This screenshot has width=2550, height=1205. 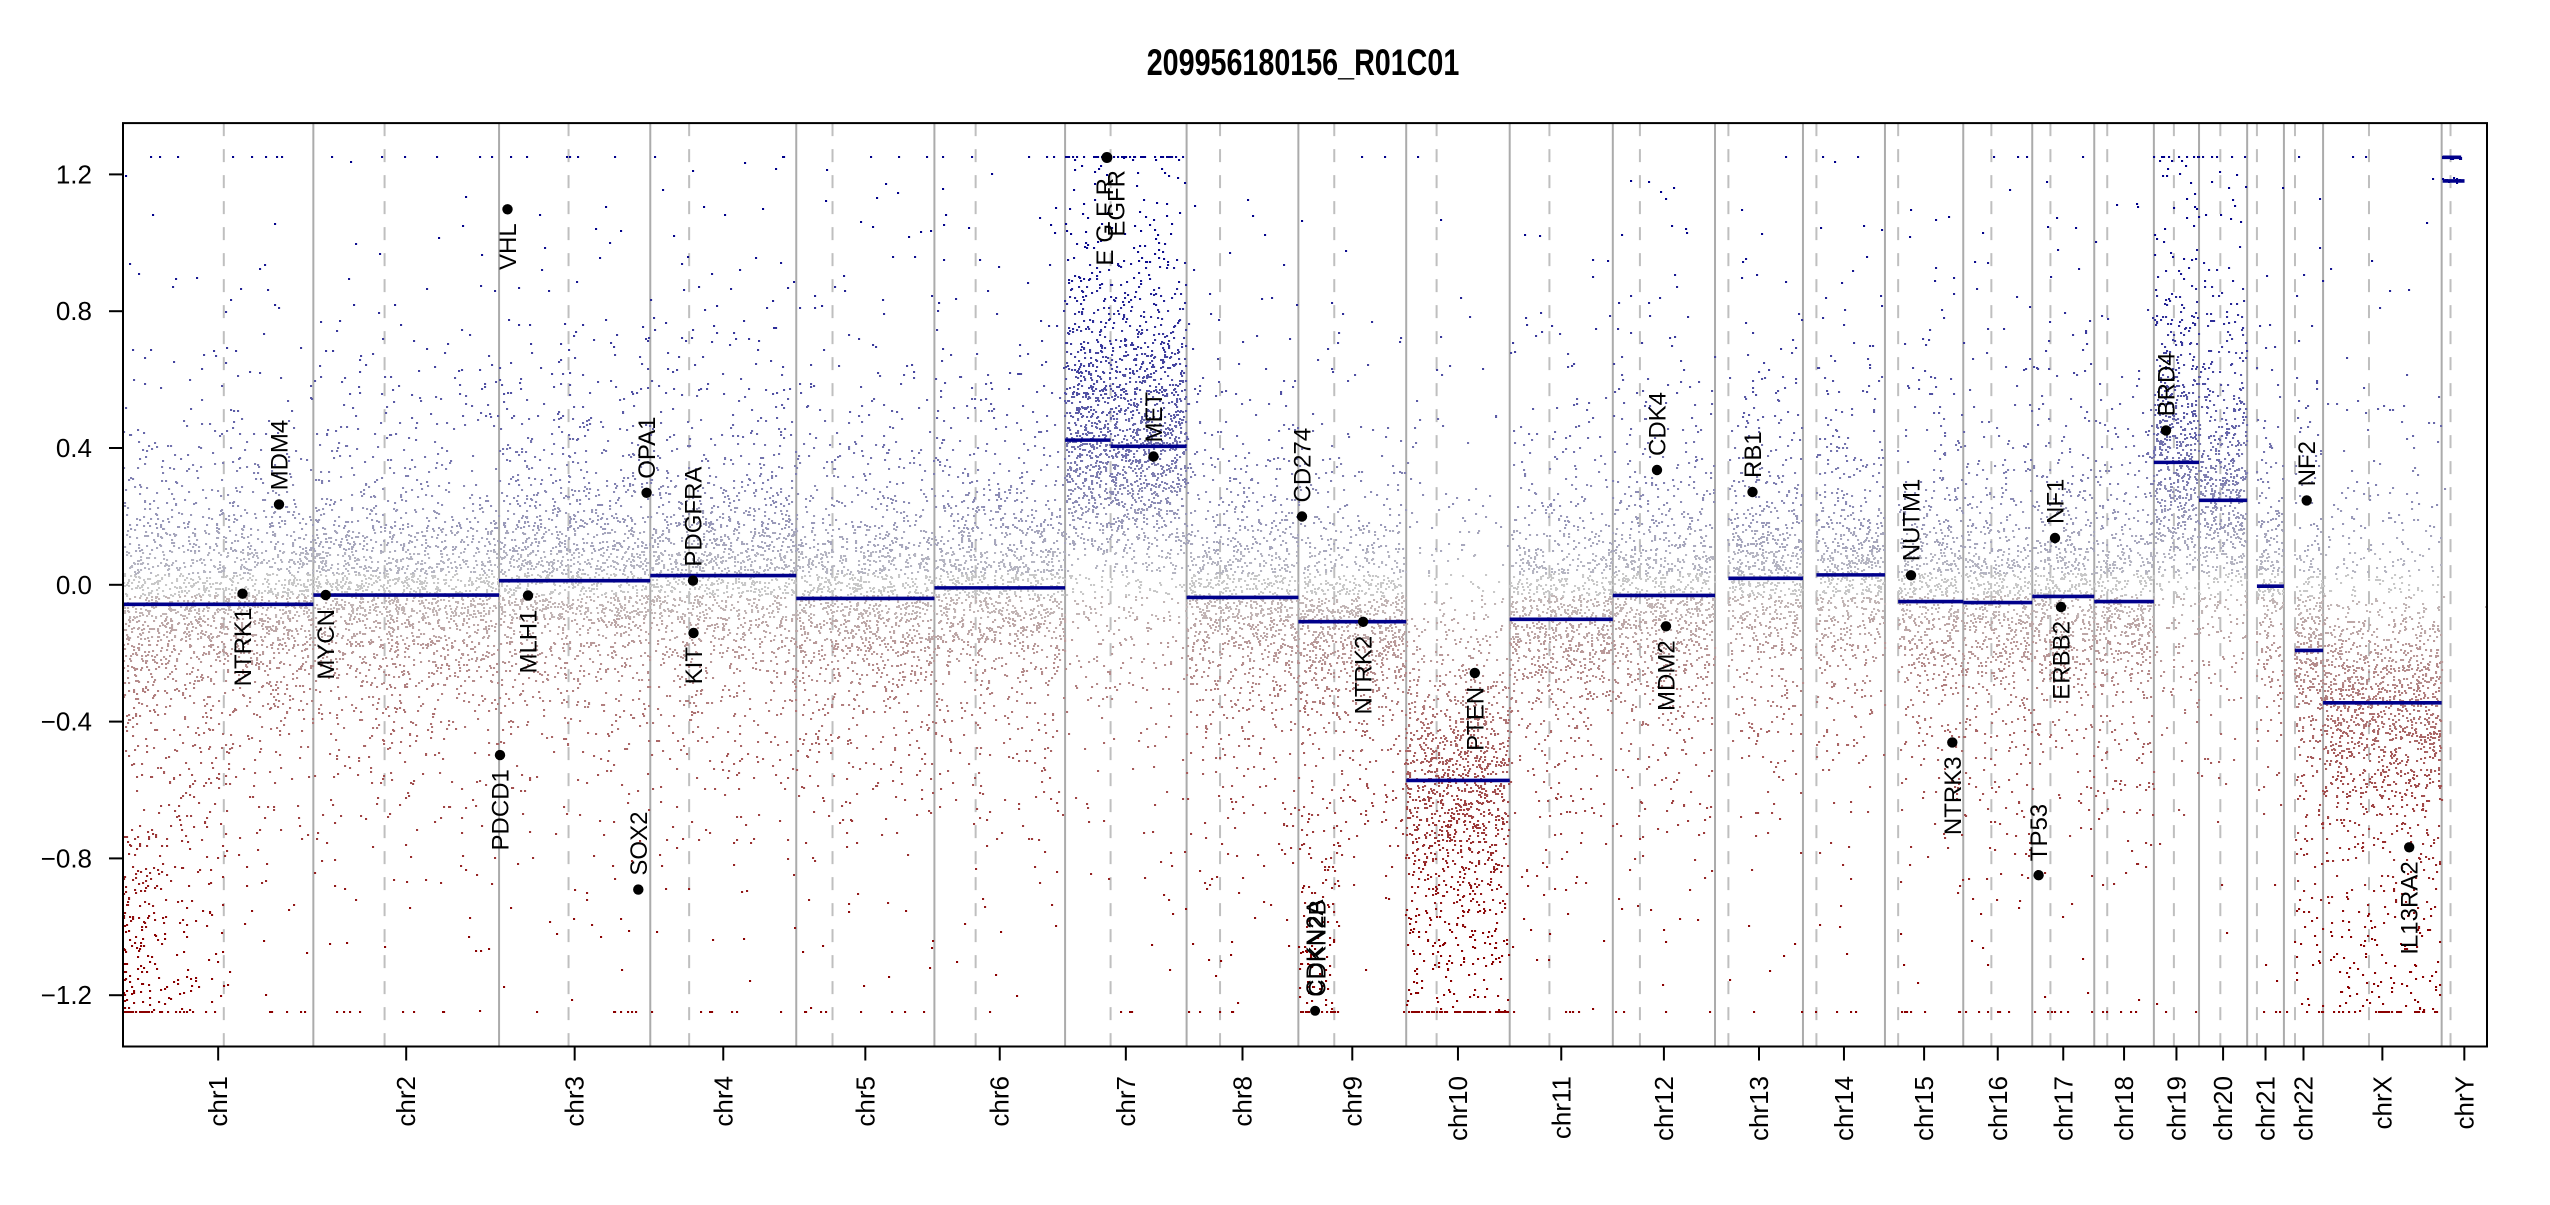 What do you see at coordinates (2039, 832) in the screenshot?
I see `svg-text: TP53` at bounding box center [2039, 832].